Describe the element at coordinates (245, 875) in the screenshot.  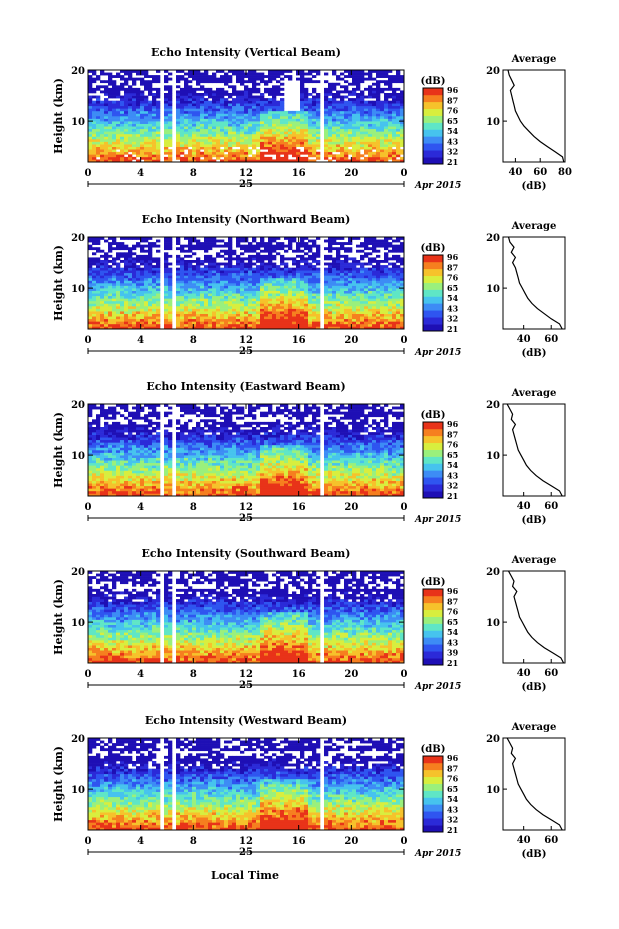
I see `x-axis-title: Local Time` at that location.